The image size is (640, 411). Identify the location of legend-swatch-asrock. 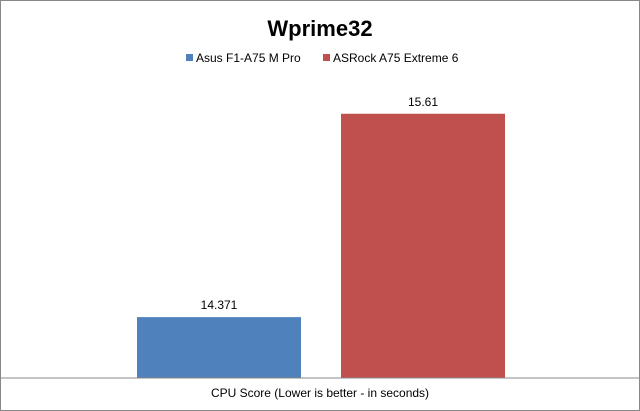
(326, 57).